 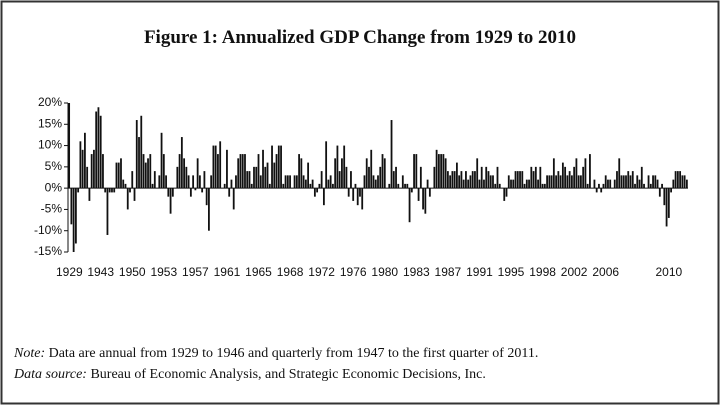 I want to click on x-tick-label: 1968, so click(x=290, y=272).